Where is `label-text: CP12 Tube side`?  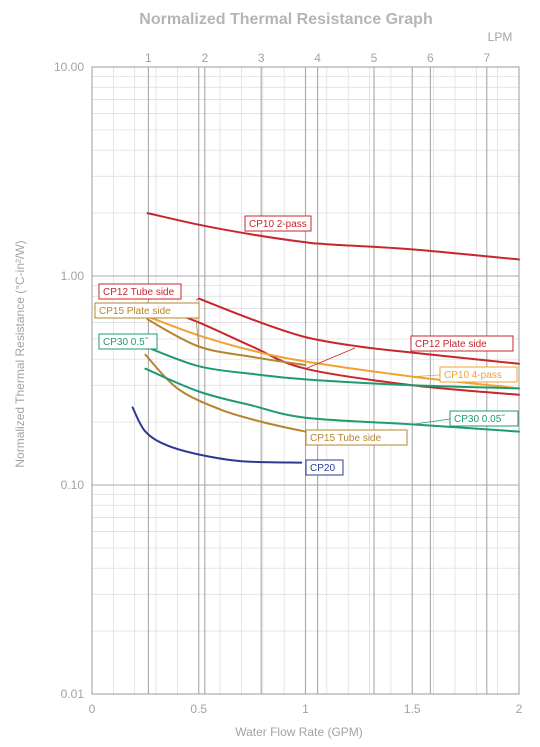
label-text: CP12 Tube side is located at coordinates (139, 292).